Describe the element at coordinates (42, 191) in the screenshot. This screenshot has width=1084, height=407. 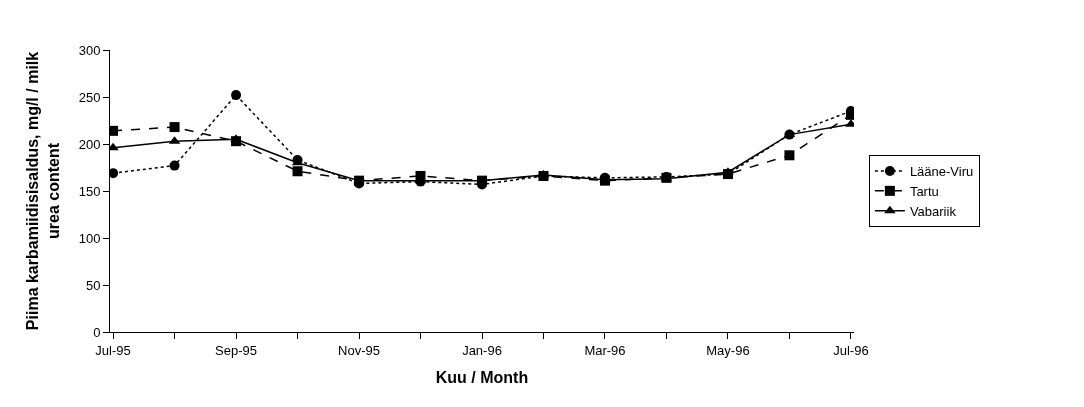
I see `y-axis-title: Piima karbamiidisisaldus, mg/l / milk urea content` at that location.